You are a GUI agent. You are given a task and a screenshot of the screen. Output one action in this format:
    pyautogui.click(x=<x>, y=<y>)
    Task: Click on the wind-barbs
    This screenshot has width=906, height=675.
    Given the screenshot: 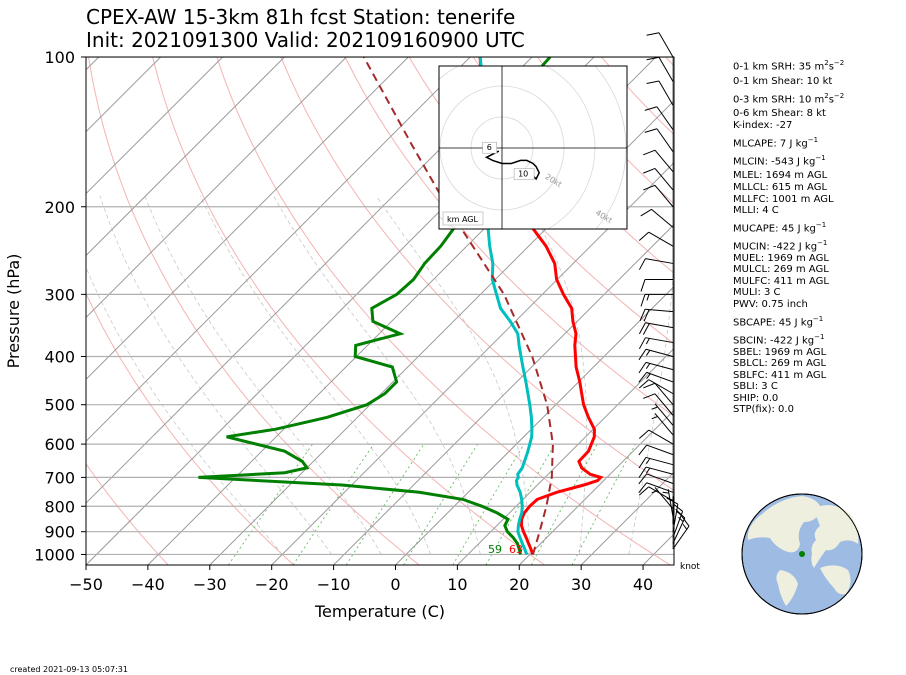 What is the action you would take?
    pyautogui.click(x=664, y=291)
    